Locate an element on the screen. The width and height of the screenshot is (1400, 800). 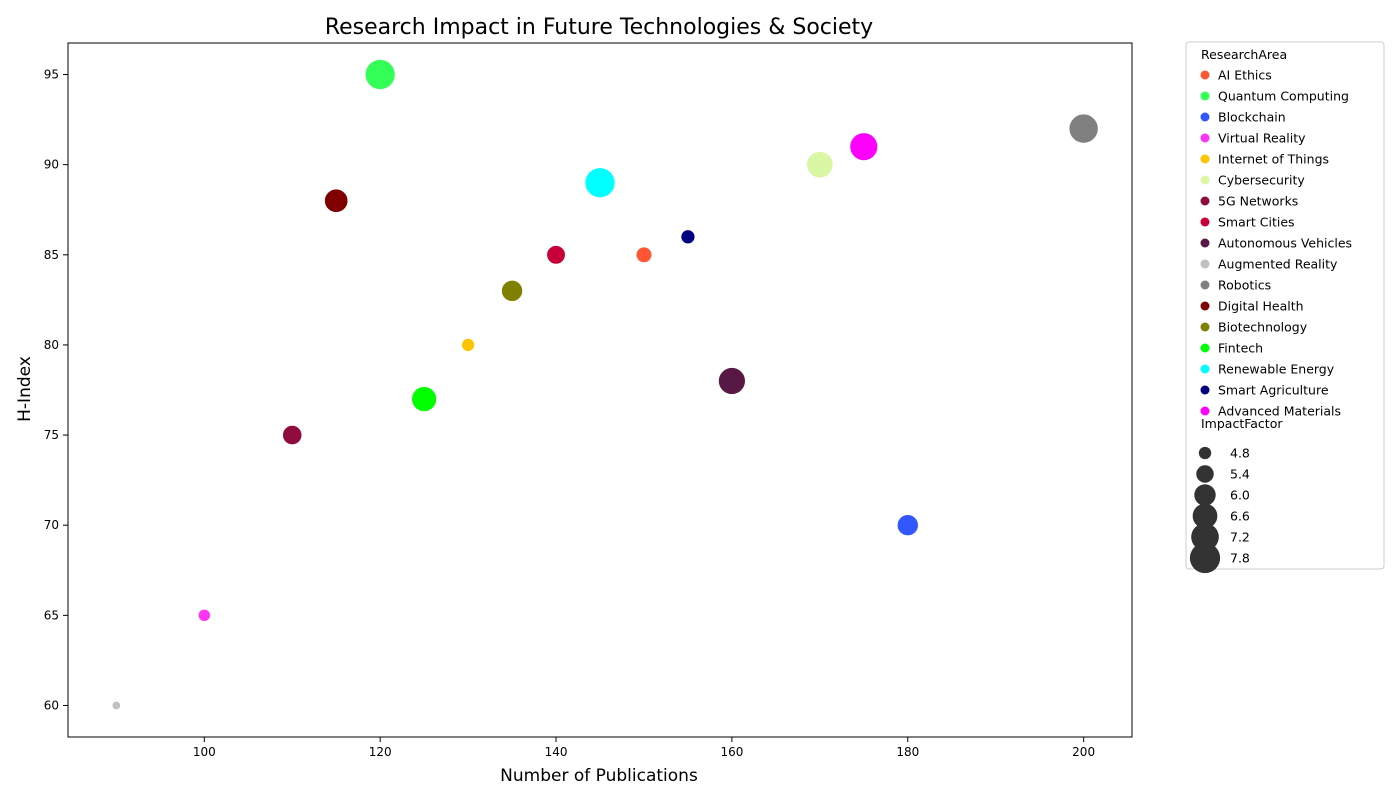
legend-label: Cybersecurity is located at coordinates (1261, 180).